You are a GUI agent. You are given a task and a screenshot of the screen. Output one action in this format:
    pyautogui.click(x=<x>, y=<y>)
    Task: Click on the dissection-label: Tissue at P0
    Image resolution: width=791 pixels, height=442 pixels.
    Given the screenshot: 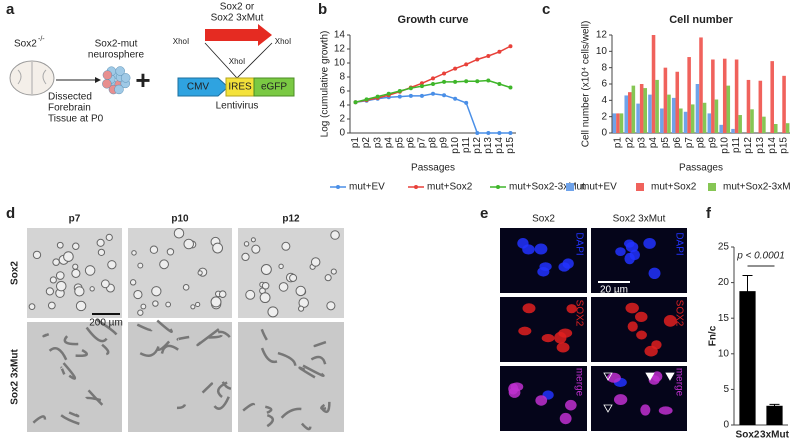 What is the action you would take?
    pyautogui.click(x=76, y=119)
    